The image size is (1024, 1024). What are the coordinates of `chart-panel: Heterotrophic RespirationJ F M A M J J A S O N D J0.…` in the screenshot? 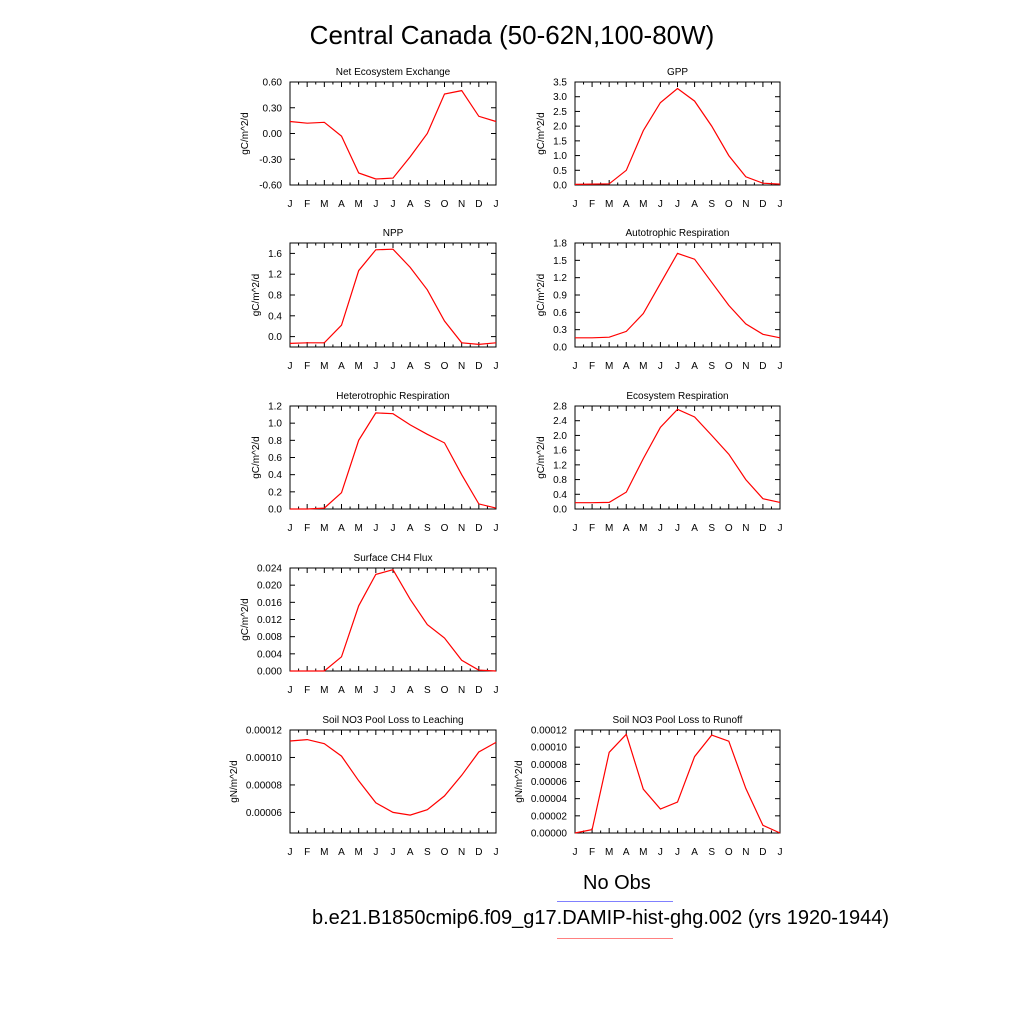 It's located at (374, 462).